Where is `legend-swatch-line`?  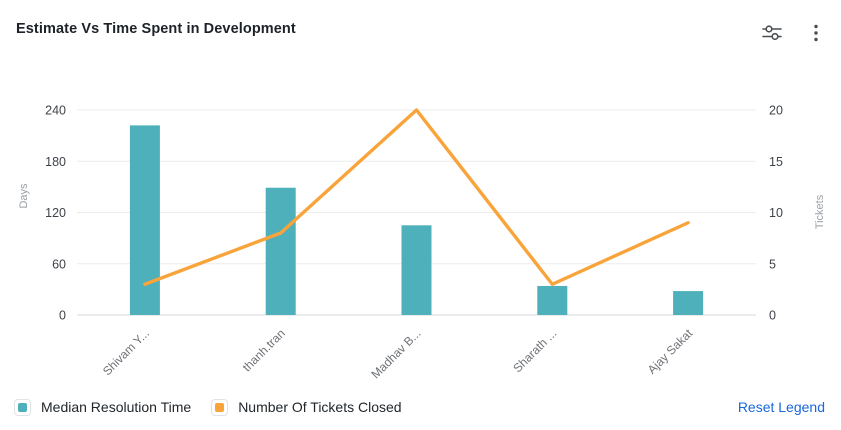
legend-swatch-line is located at coordinates (220, 407).